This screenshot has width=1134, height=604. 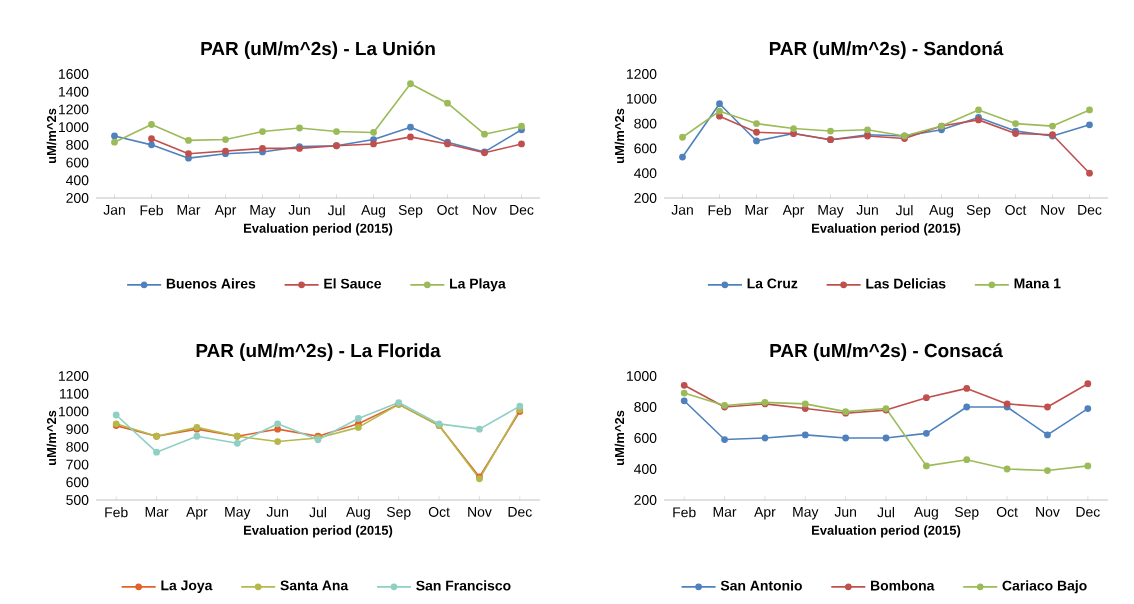 I want to click on chart-title: PAR (uM/m^2s) - La Florida, so click(x=318, y=352).